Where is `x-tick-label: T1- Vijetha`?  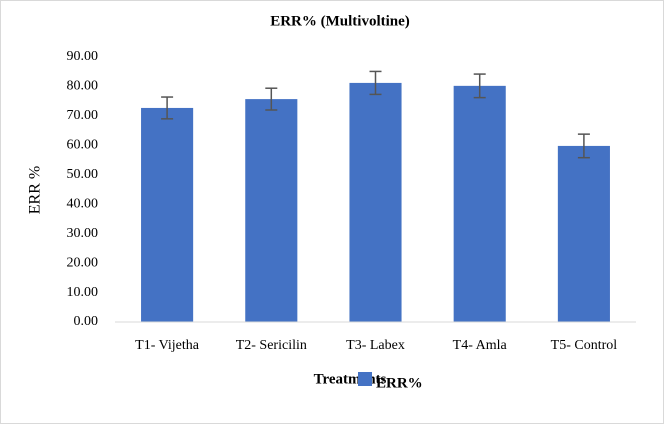
x-tick-label: T1- Vijetha is located at coordinates (167, 345).